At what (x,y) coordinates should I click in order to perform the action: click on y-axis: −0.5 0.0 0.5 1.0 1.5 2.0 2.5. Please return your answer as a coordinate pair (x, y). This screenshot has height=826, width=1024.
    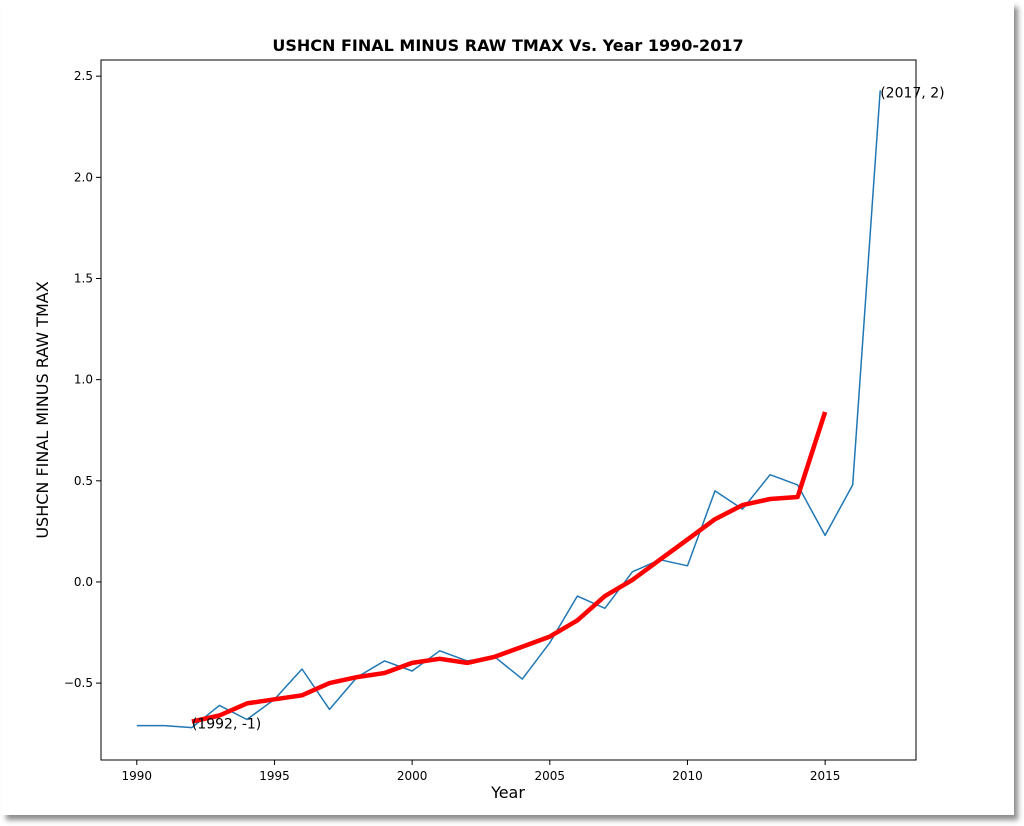
    Looking at the image, I should click on (82, 379).